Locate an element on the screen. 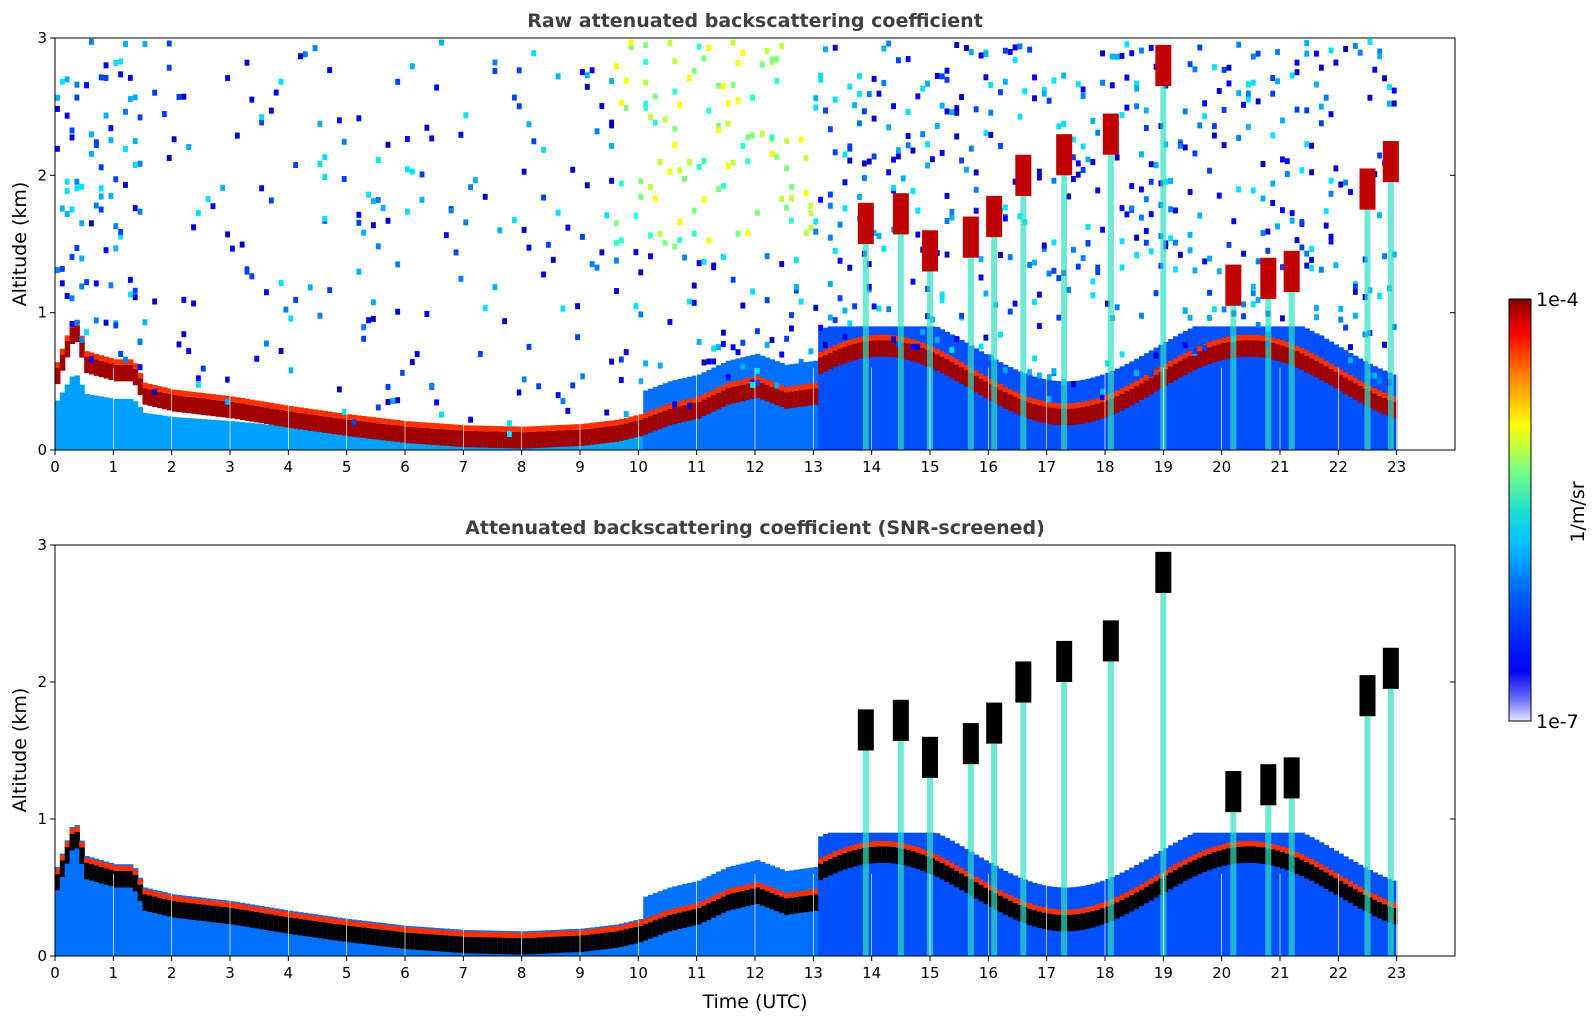  colorbar-gradient is located at coordinates (1520, 510).